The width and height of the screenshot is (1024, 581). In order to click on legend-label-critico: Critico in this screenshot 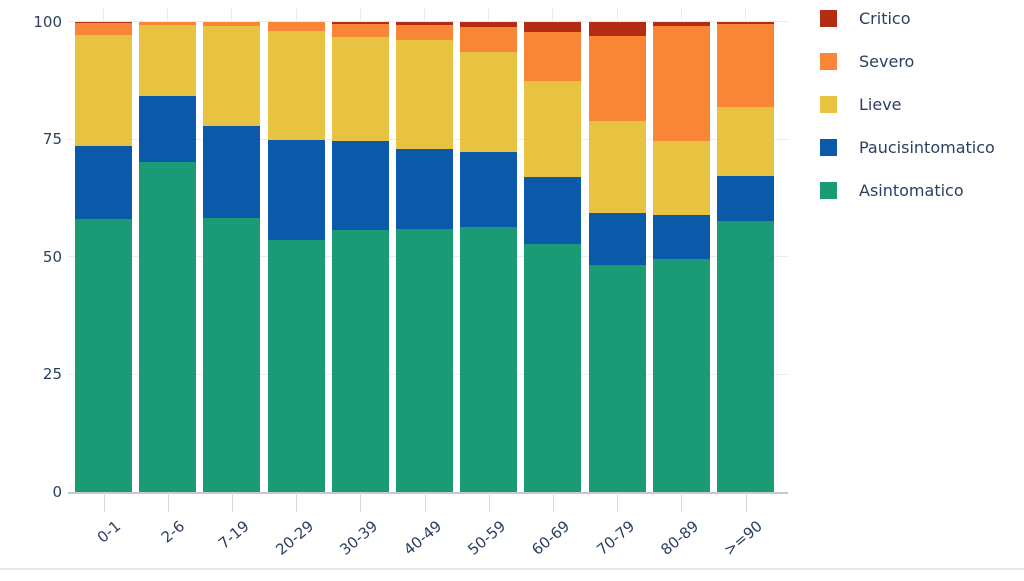, I will do `click(885, 18)`.